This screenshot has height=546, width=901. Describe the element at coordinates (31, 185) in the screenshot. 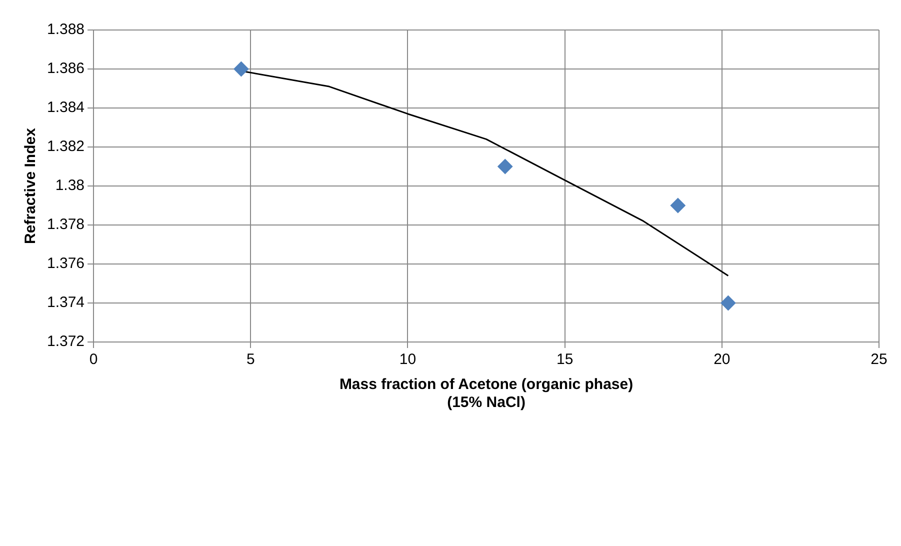

I see `y-axis-title: Refractive Index` at that location.